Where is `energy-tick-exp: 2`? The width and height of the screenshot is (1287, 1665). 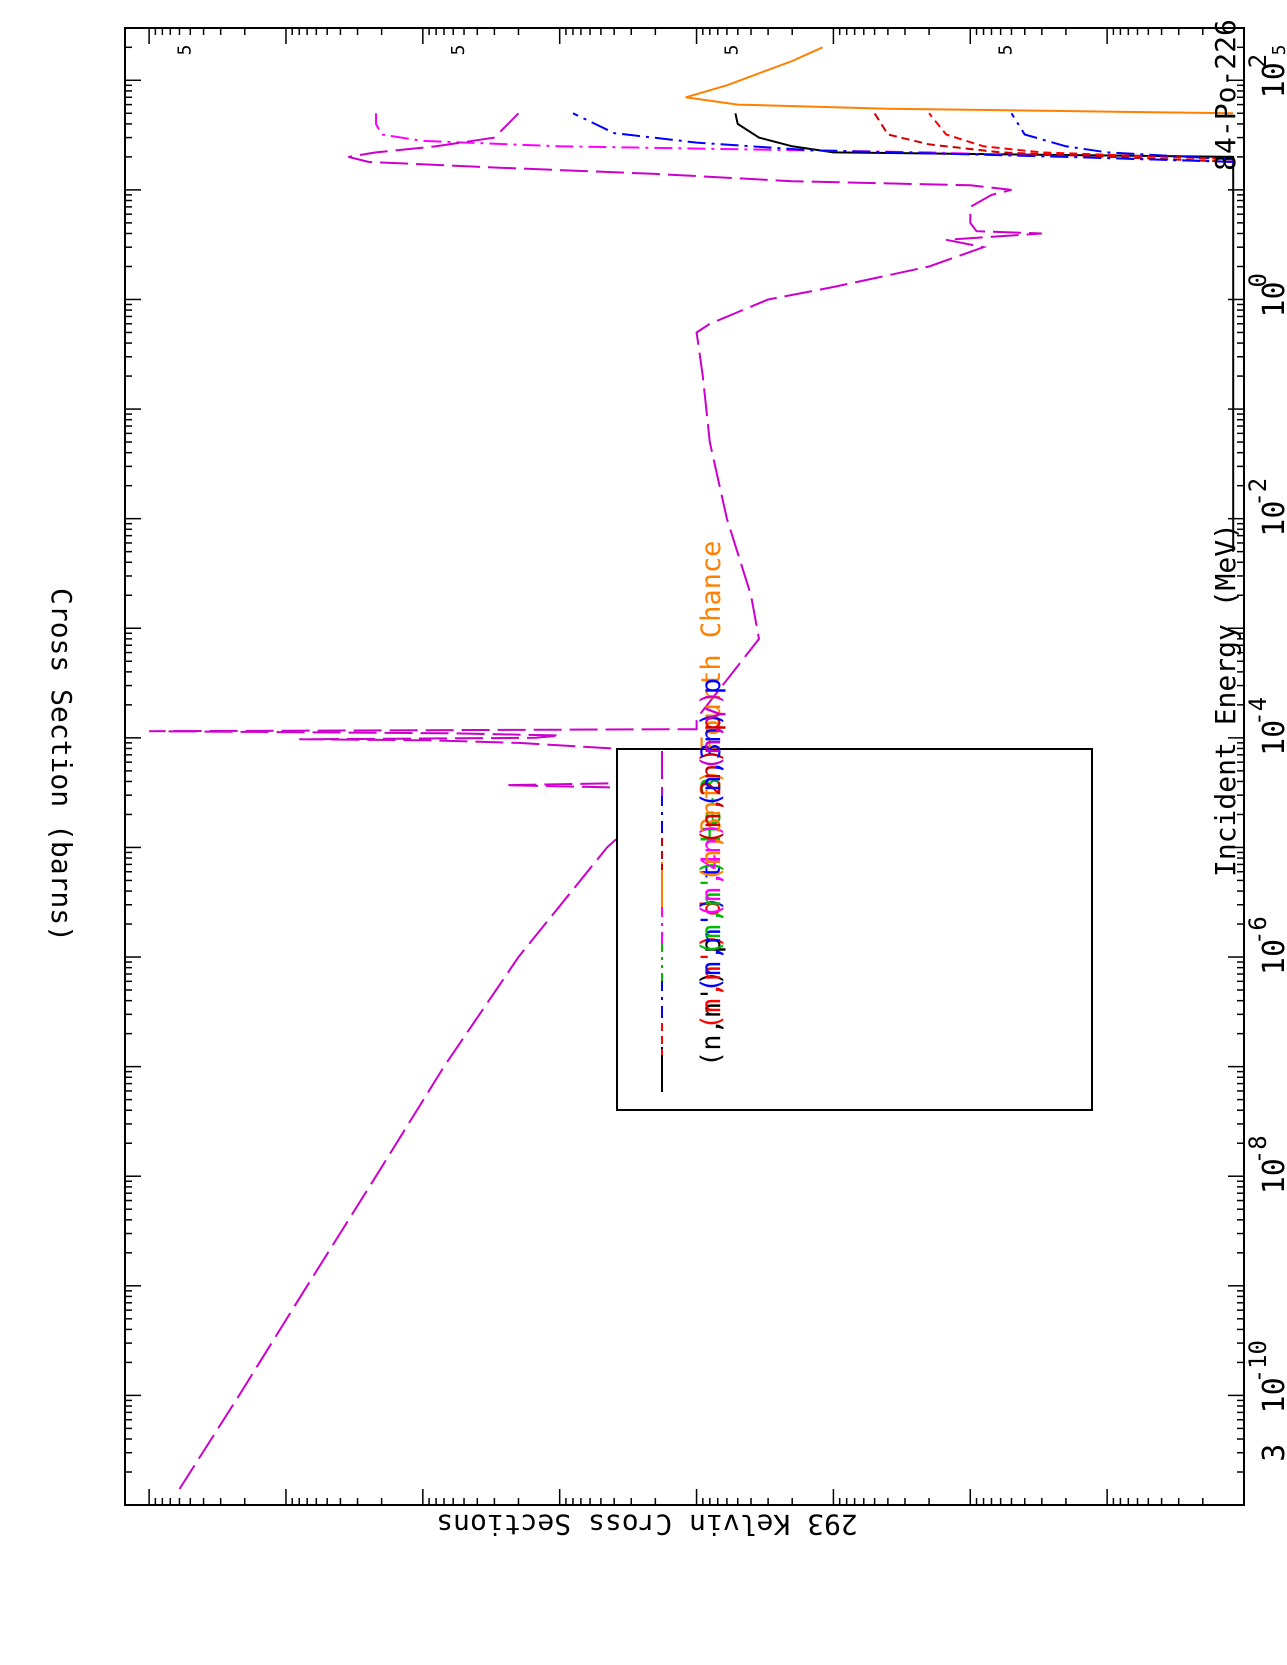
energy-tick-exp: 2 is located at coordinates (1258, 61).